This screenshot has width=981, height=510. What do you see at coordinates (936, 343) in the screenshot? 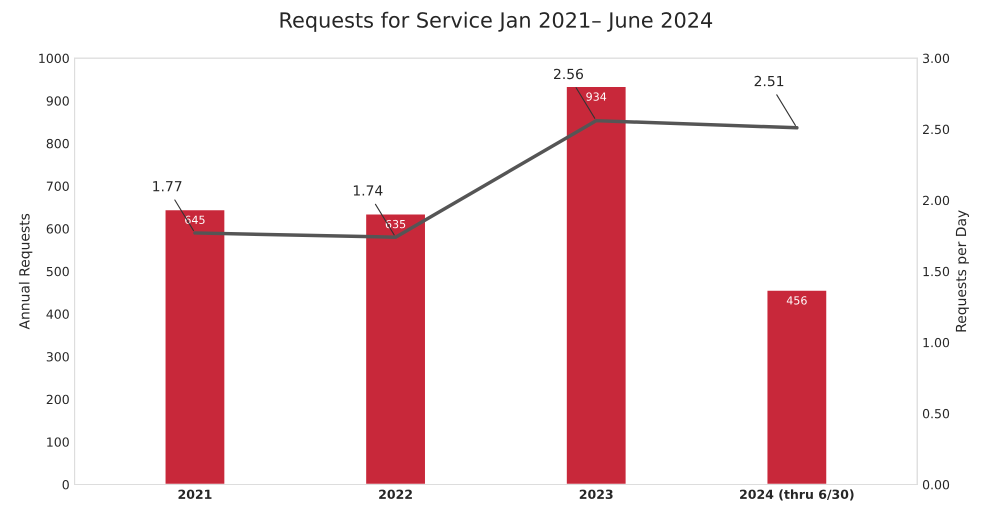
I see `y2-tick-label: 1.00` at bounding box center [936, 343].